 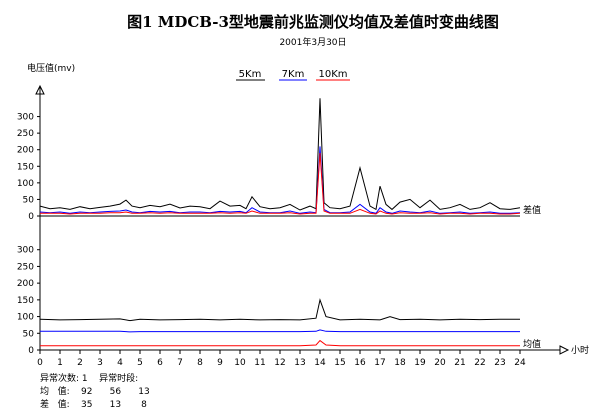 I want to click on x-tick-label: 5, so click(x=140, y=363).